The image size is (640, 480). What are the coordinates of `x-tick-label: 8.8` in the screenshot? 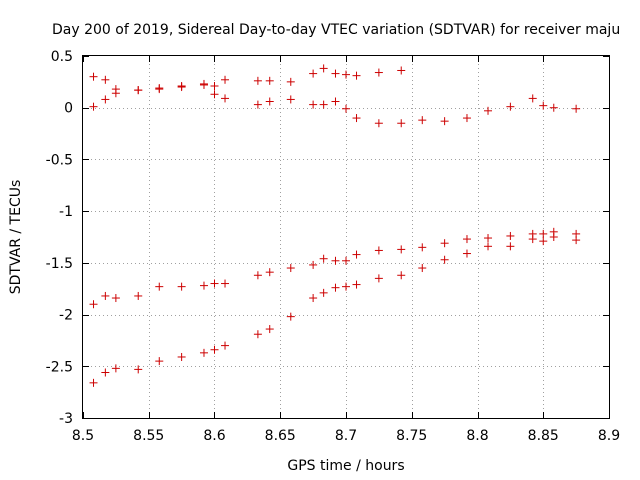 It's located at (477, 436).